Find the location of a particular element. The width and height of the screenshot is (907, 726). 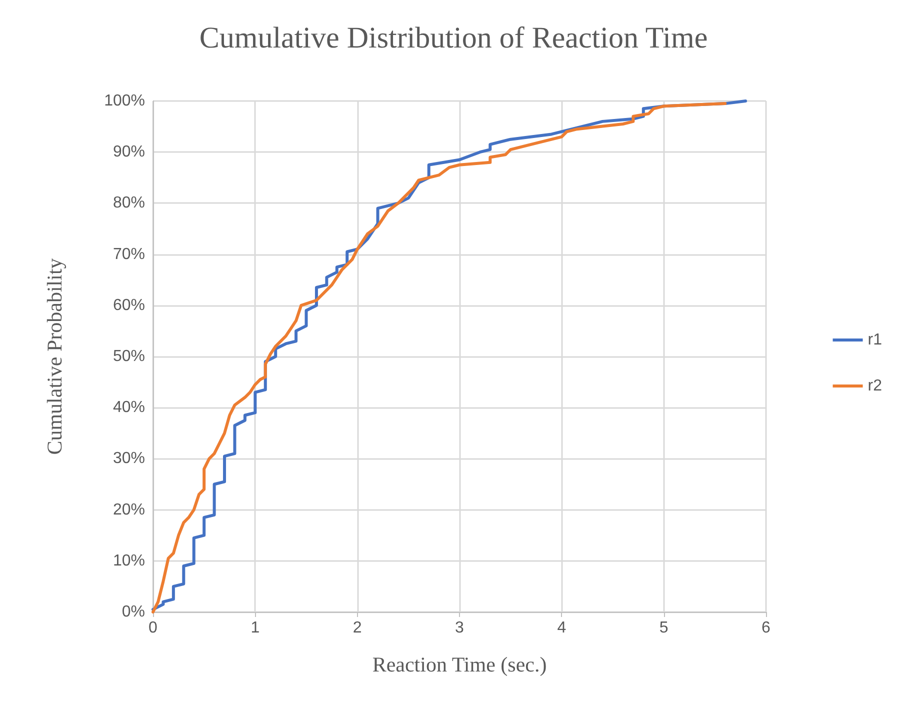

legend-label: r1 is located at coordinates (875, 340).